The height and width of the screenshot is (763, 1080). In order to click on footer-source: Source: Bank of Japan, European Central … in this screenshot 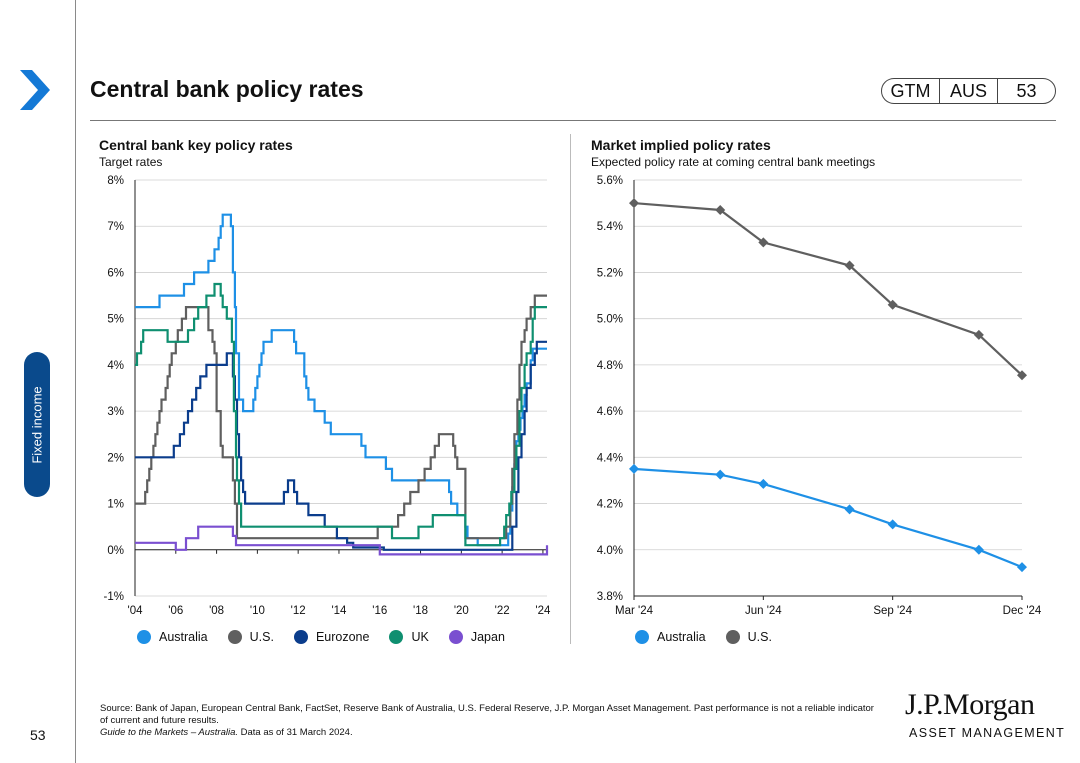, I will do `click(490, 721)`.